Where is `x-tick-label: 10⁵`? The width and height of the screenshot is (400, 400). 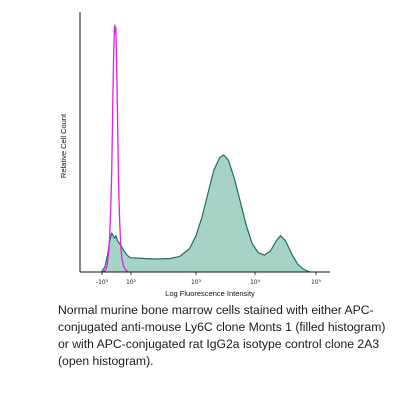
x-tick-label: 10⁵ is located at coordinates (316, 282).